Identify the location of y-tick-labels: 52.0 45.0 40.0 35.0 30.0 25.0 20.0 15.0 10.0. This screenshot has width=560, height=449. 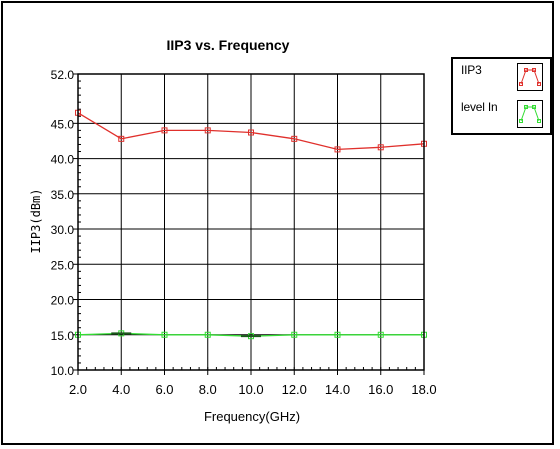
(63, 223).